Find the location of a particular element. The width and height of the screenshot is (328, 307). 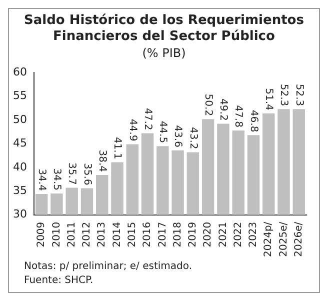

x-tick-label: 2012 is located at coordinates (87, 235).